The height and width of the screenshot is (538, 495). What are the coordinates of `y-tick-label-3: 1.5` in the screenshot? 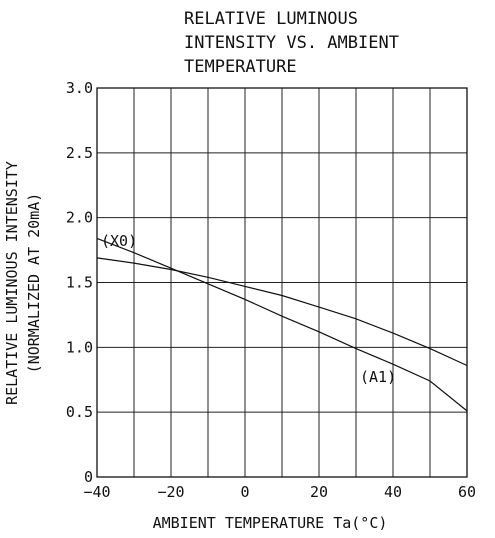 It's located at (79, 283).